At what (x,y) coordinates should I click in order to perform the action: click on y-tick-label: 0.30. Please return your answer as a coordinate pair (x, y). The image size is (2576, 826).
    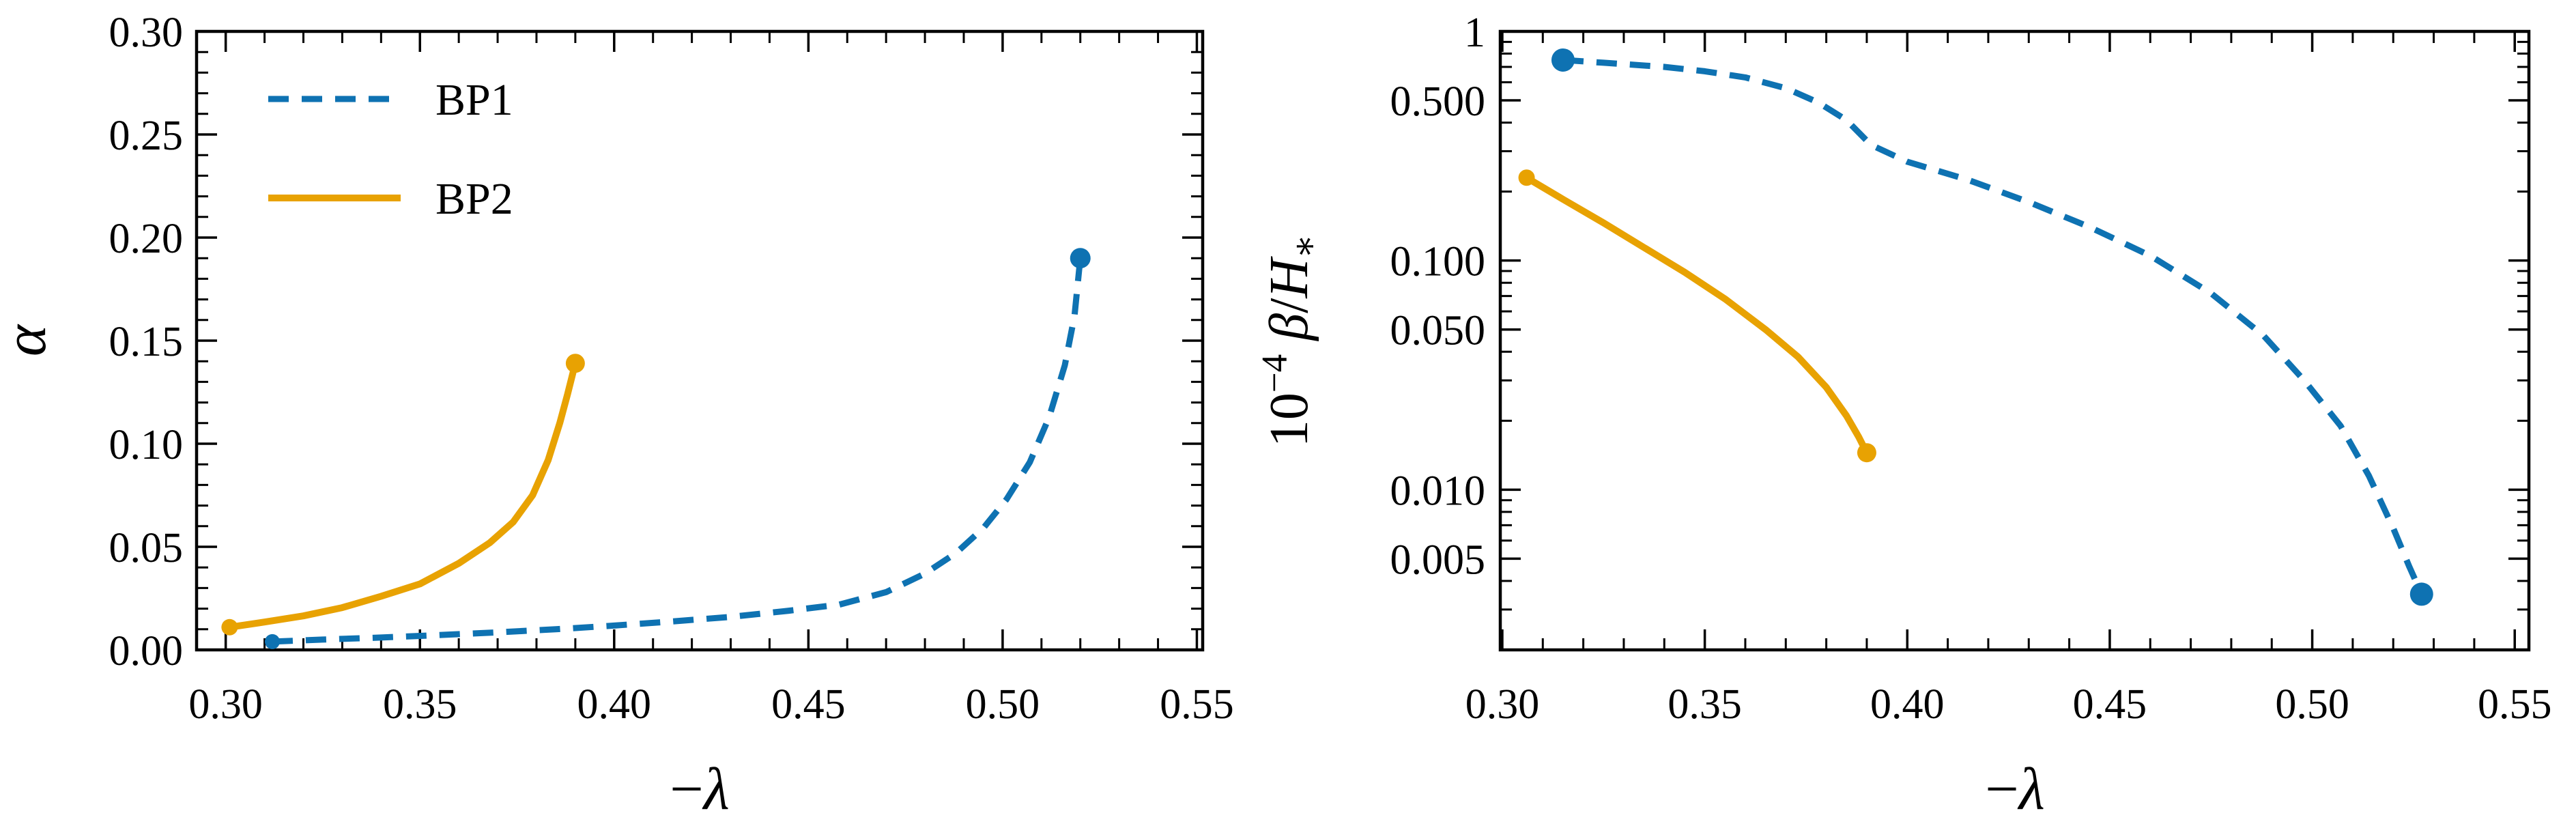
    Looking at the image, I should click on (146, 33).